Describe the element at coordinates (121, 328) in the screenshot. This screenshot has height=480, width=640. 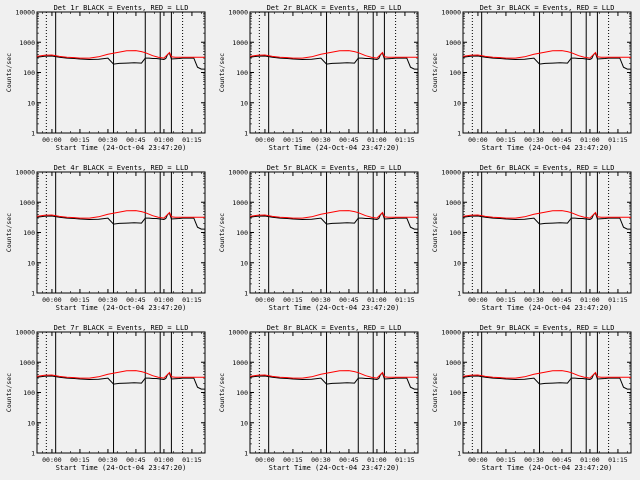
I see `plot-title: Det 7r BLACK = Events, RED = LLD` at that location.